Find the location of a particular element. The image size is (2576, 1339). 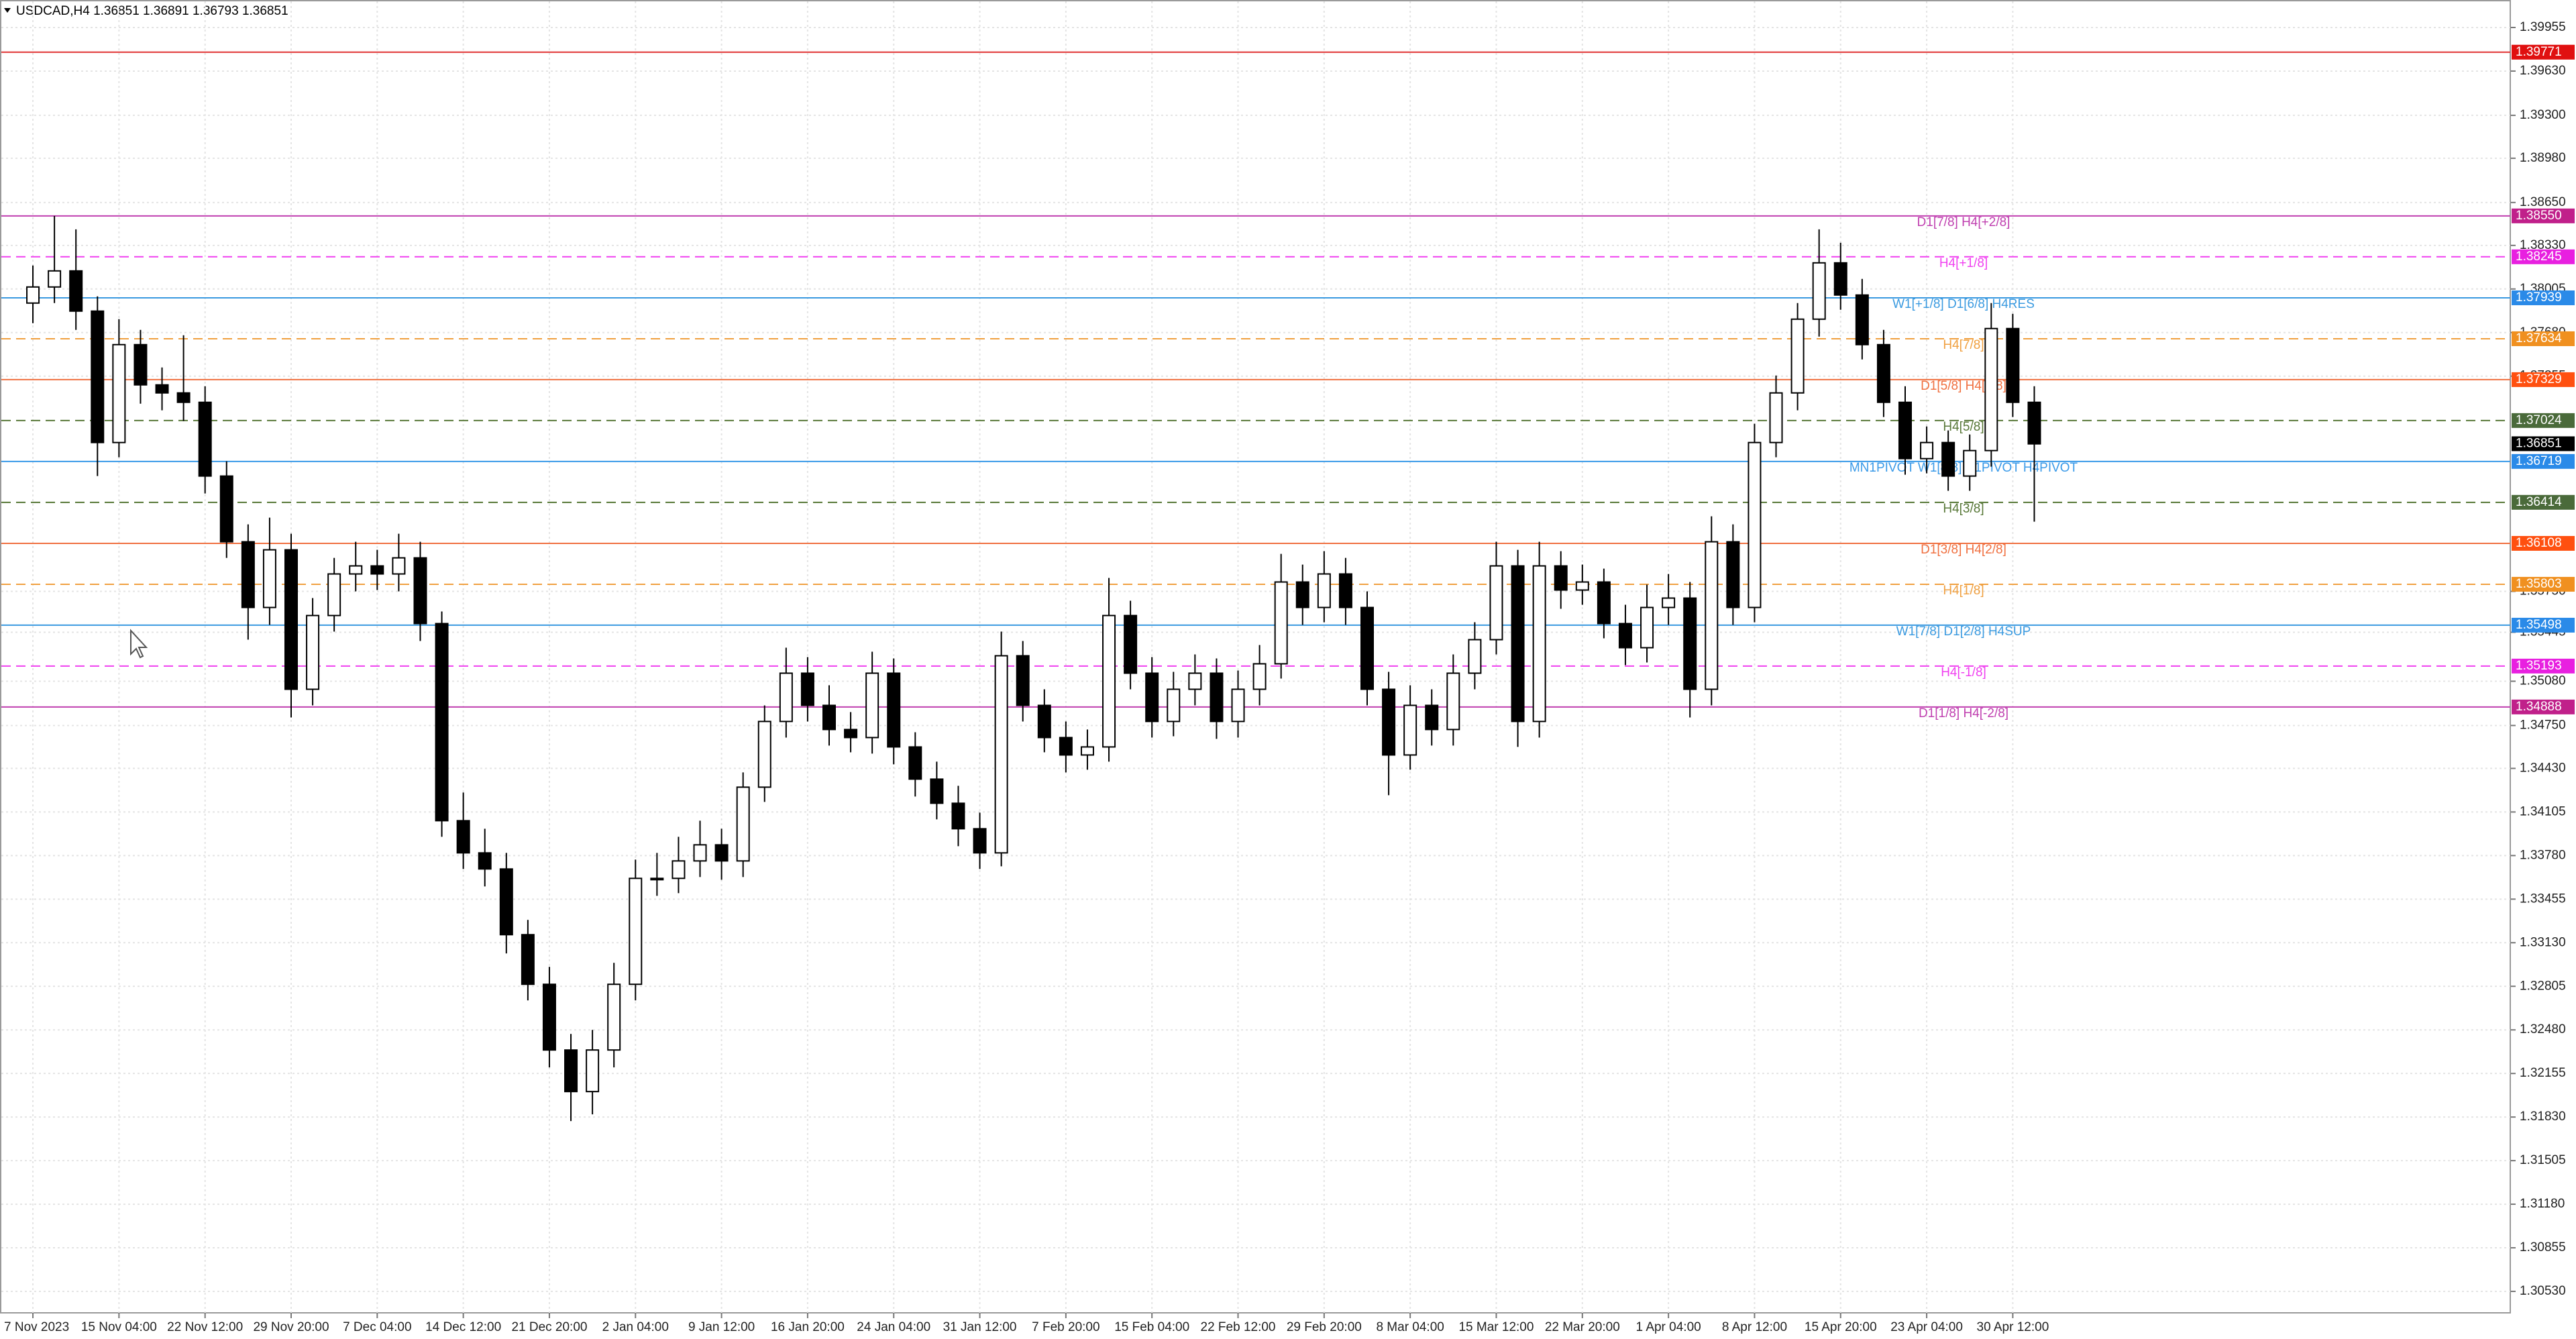

x-tick-label: 1 Apr 04:00 is located at coordinates (1668, 1327).